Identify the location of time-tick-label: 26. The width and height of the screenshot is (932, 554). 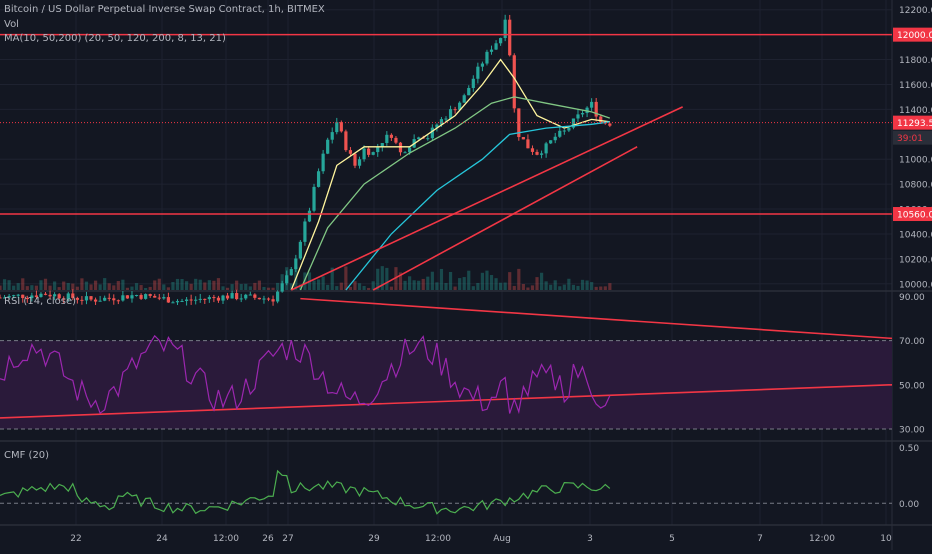
(268, 539).